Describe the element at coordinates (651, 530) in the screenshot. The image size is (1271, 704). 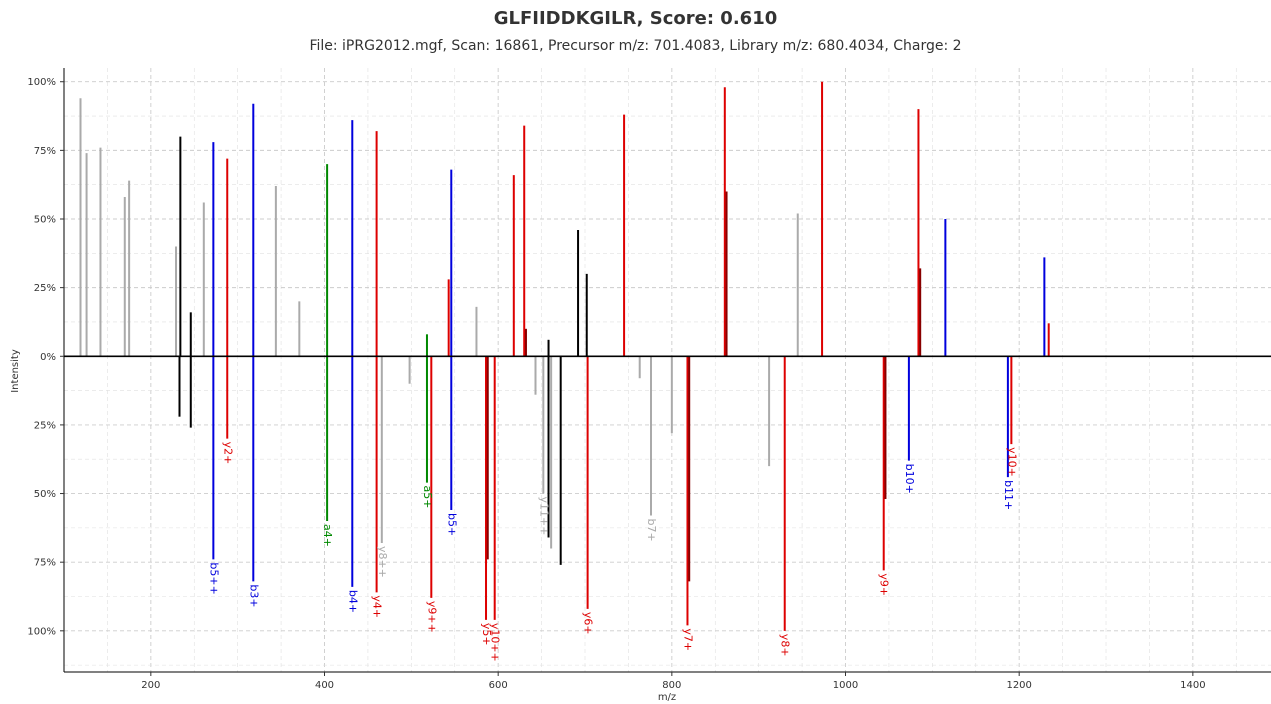
I see `peak-label: b7+` at that location.